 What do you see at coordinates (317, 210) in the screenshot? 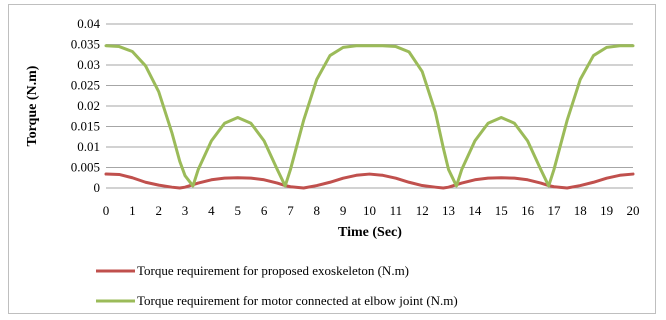
I see `x-tick-label: 8` at bounding box center [317, 210].